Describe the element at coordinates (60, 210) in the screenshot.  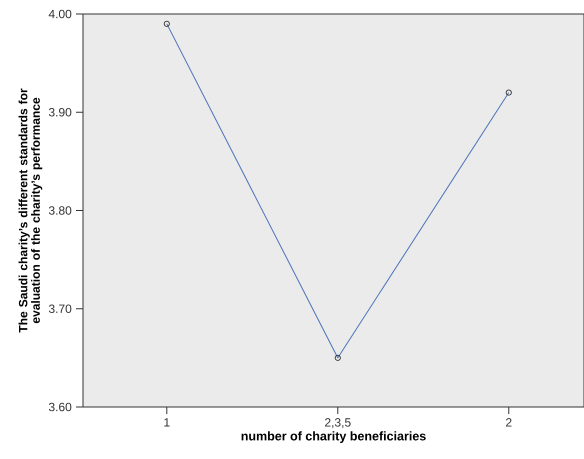
I see `y-tick-label: 3.80` at that location.